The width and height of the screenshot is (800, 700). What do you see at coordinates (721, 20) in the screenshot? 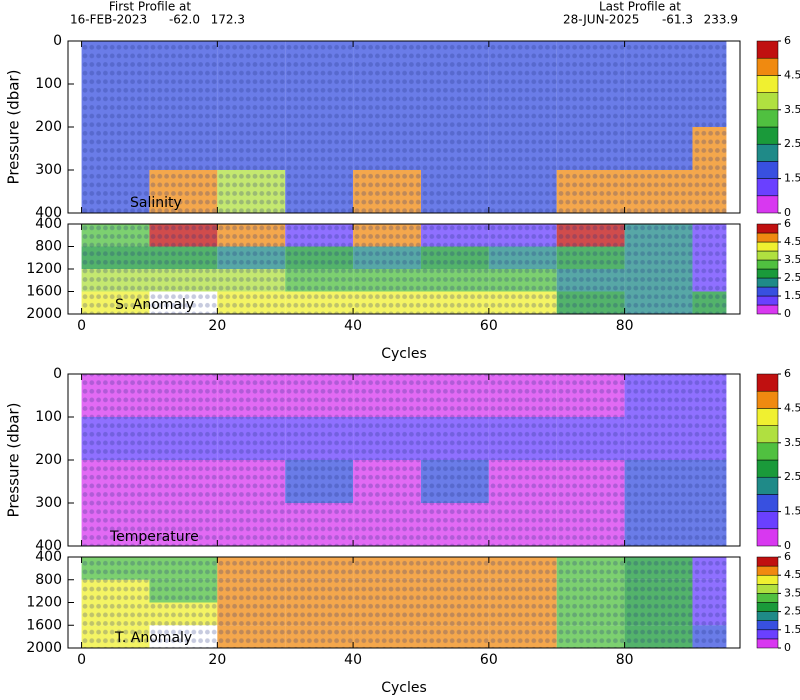
I see `last-profile-lon: 233.9` at bounding box center [721, 20].